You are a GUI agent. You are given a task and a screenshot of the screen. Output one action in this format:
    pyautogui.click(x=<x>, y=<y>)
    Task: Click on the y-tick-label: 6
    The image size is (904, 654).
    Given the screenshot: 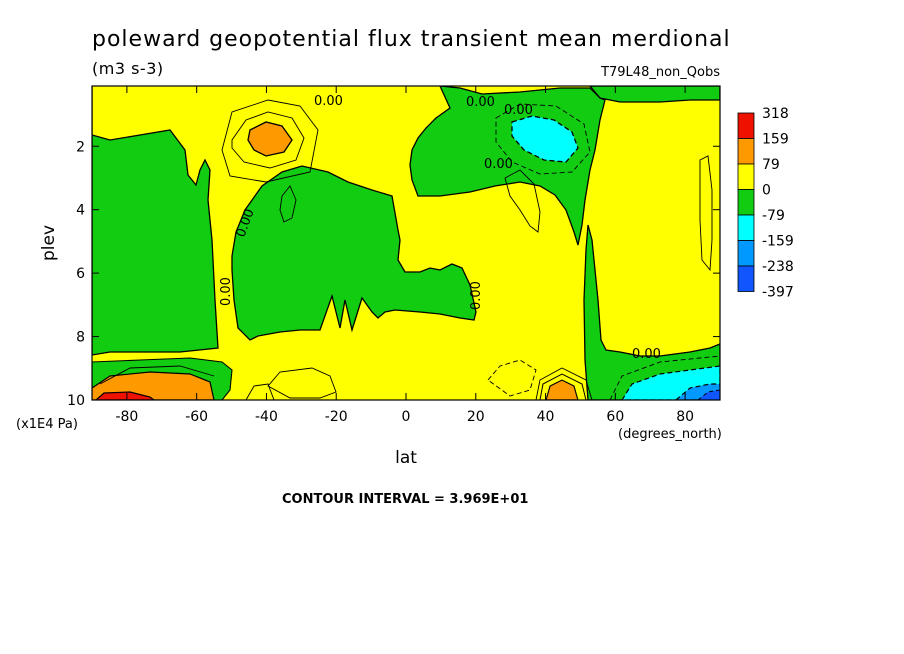 What is the action you would take?
    pyautogui.click(x=80, y=274)
    